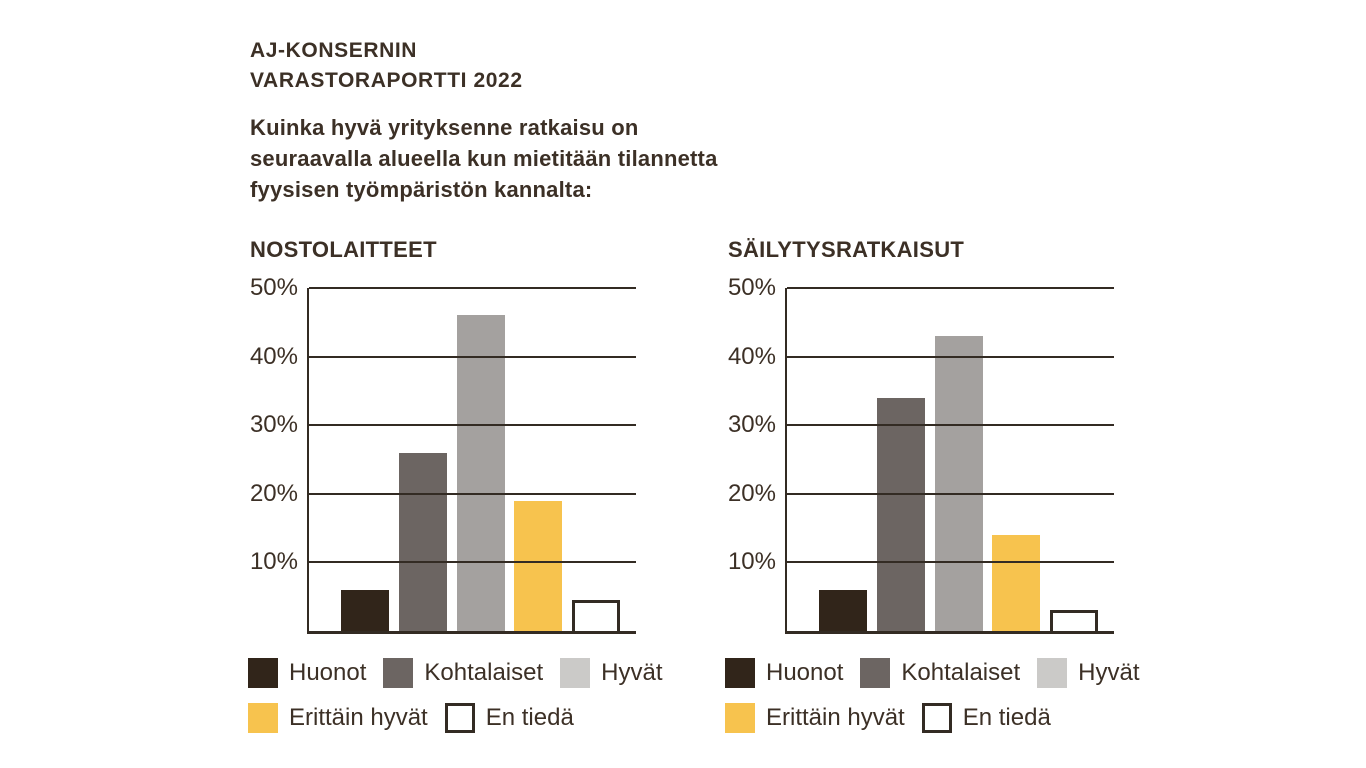 Image resolution: width=1366 pixels, height=768 pixels. Describe the element at coordinates (751, 452) in the screenshot. I see `y-axis-sailytysratkaisut: 50% 40% 30% 20% 10%` at that location.